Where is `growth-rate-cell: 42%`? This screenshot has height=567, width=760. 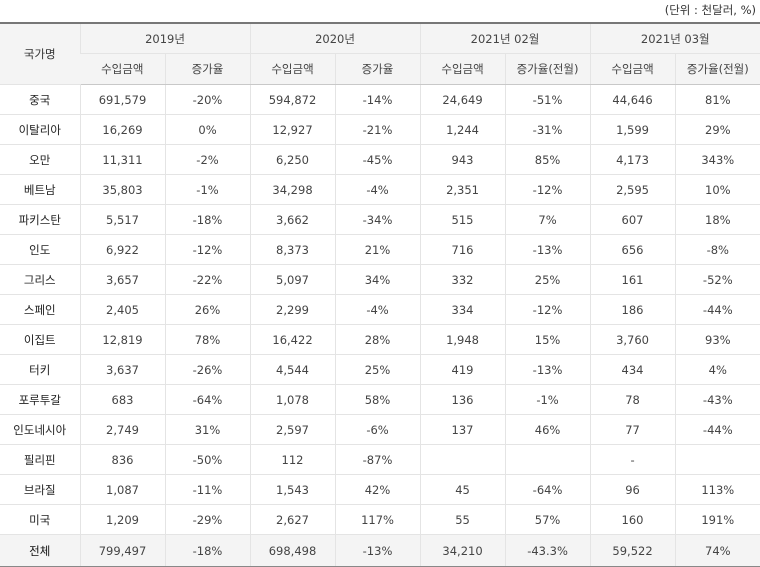
growth-rate-cell: 42% is located at coordinates (377, 489).